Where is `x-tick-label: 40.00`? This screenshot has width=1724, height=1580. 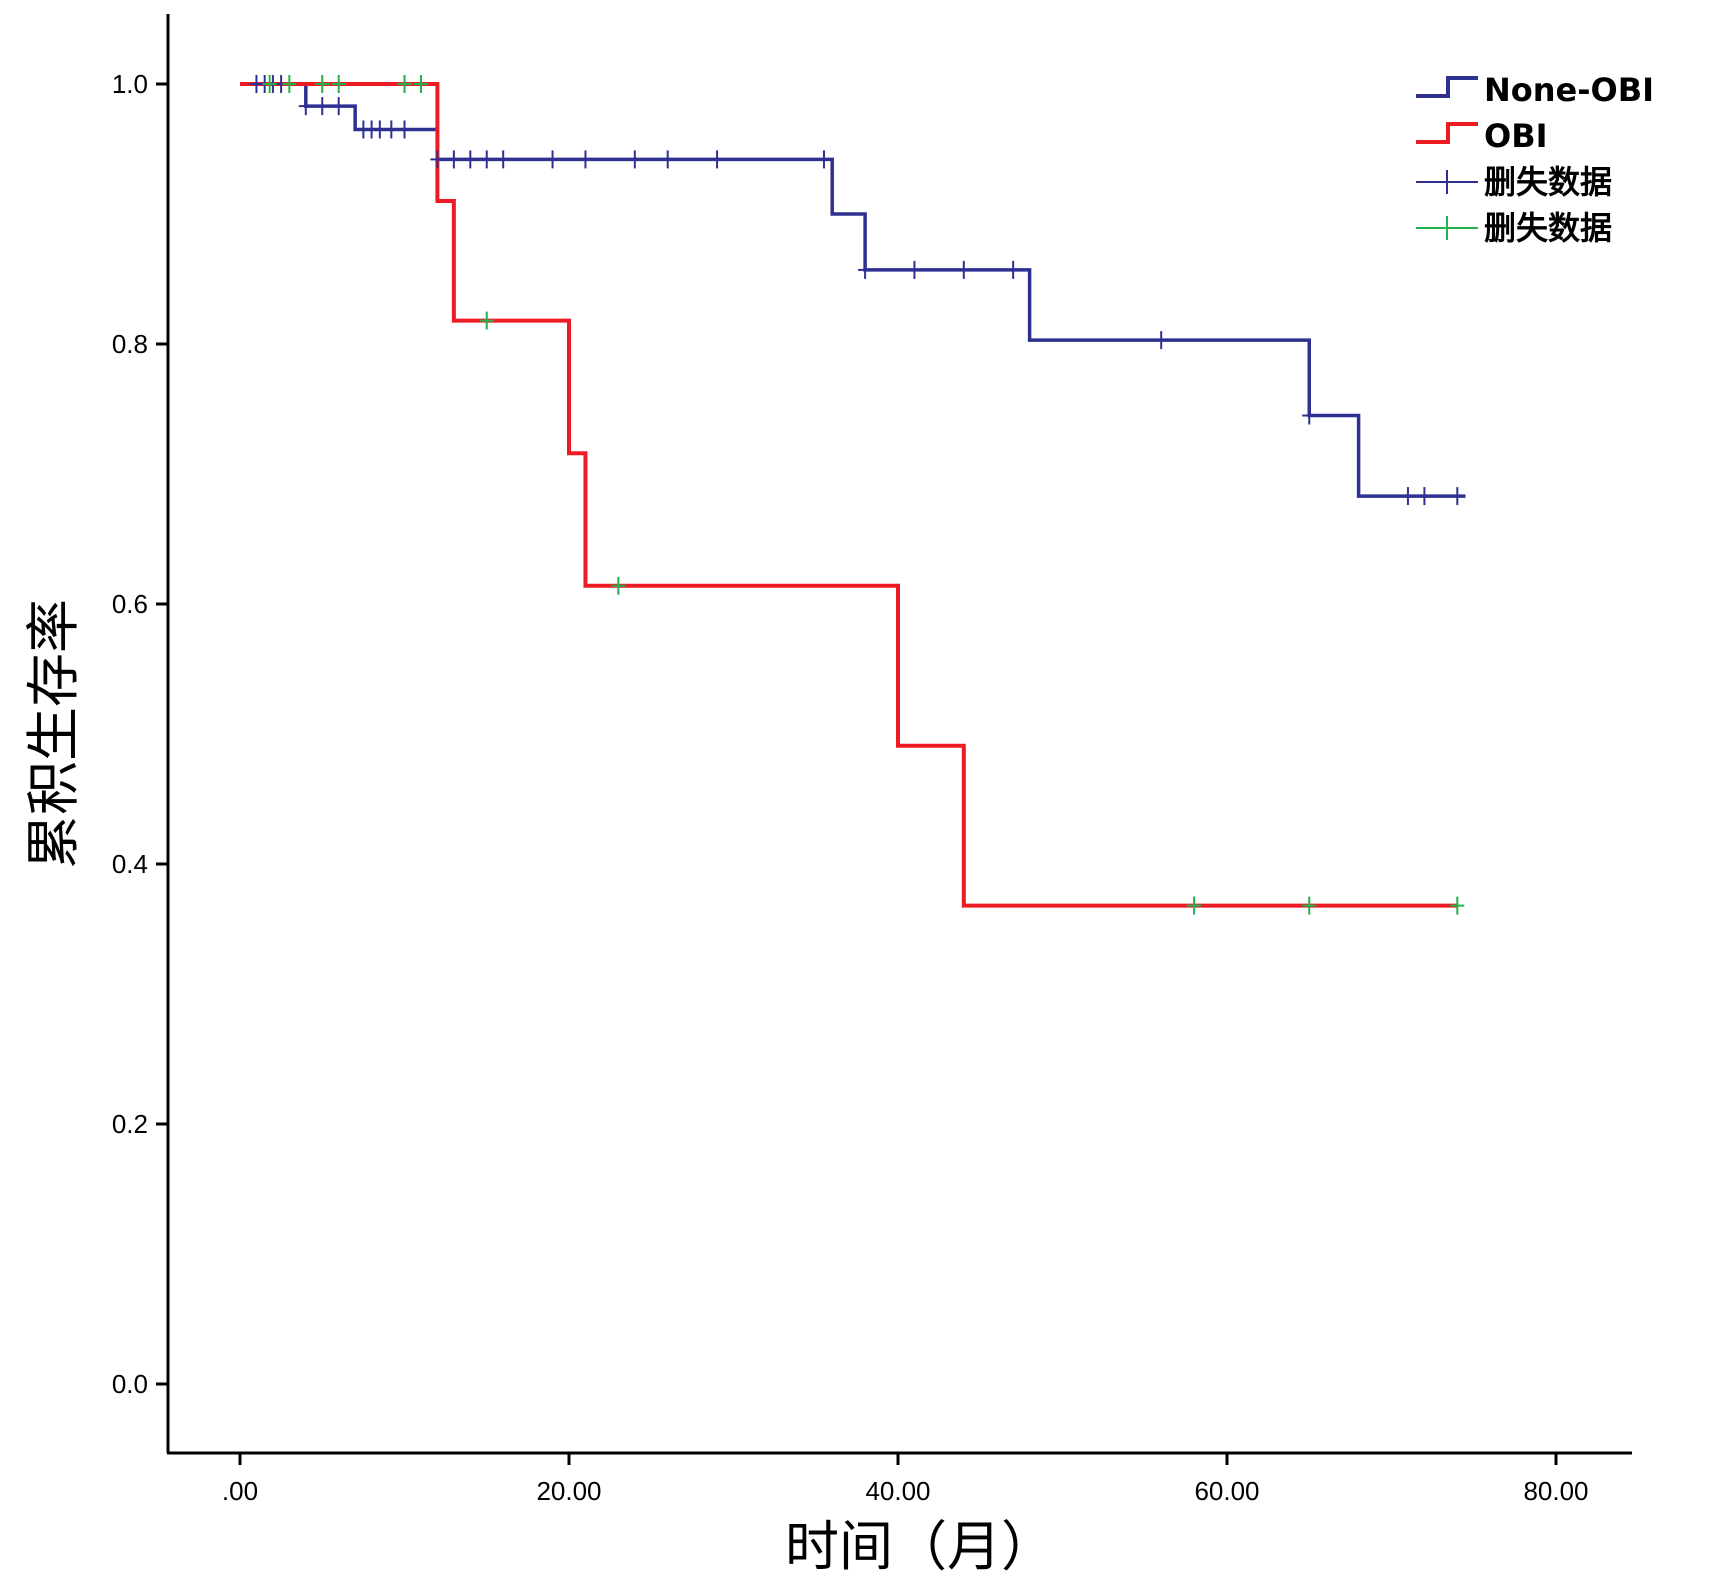 x-tick-label: 40.00 is located at coordinates (897, 1491).